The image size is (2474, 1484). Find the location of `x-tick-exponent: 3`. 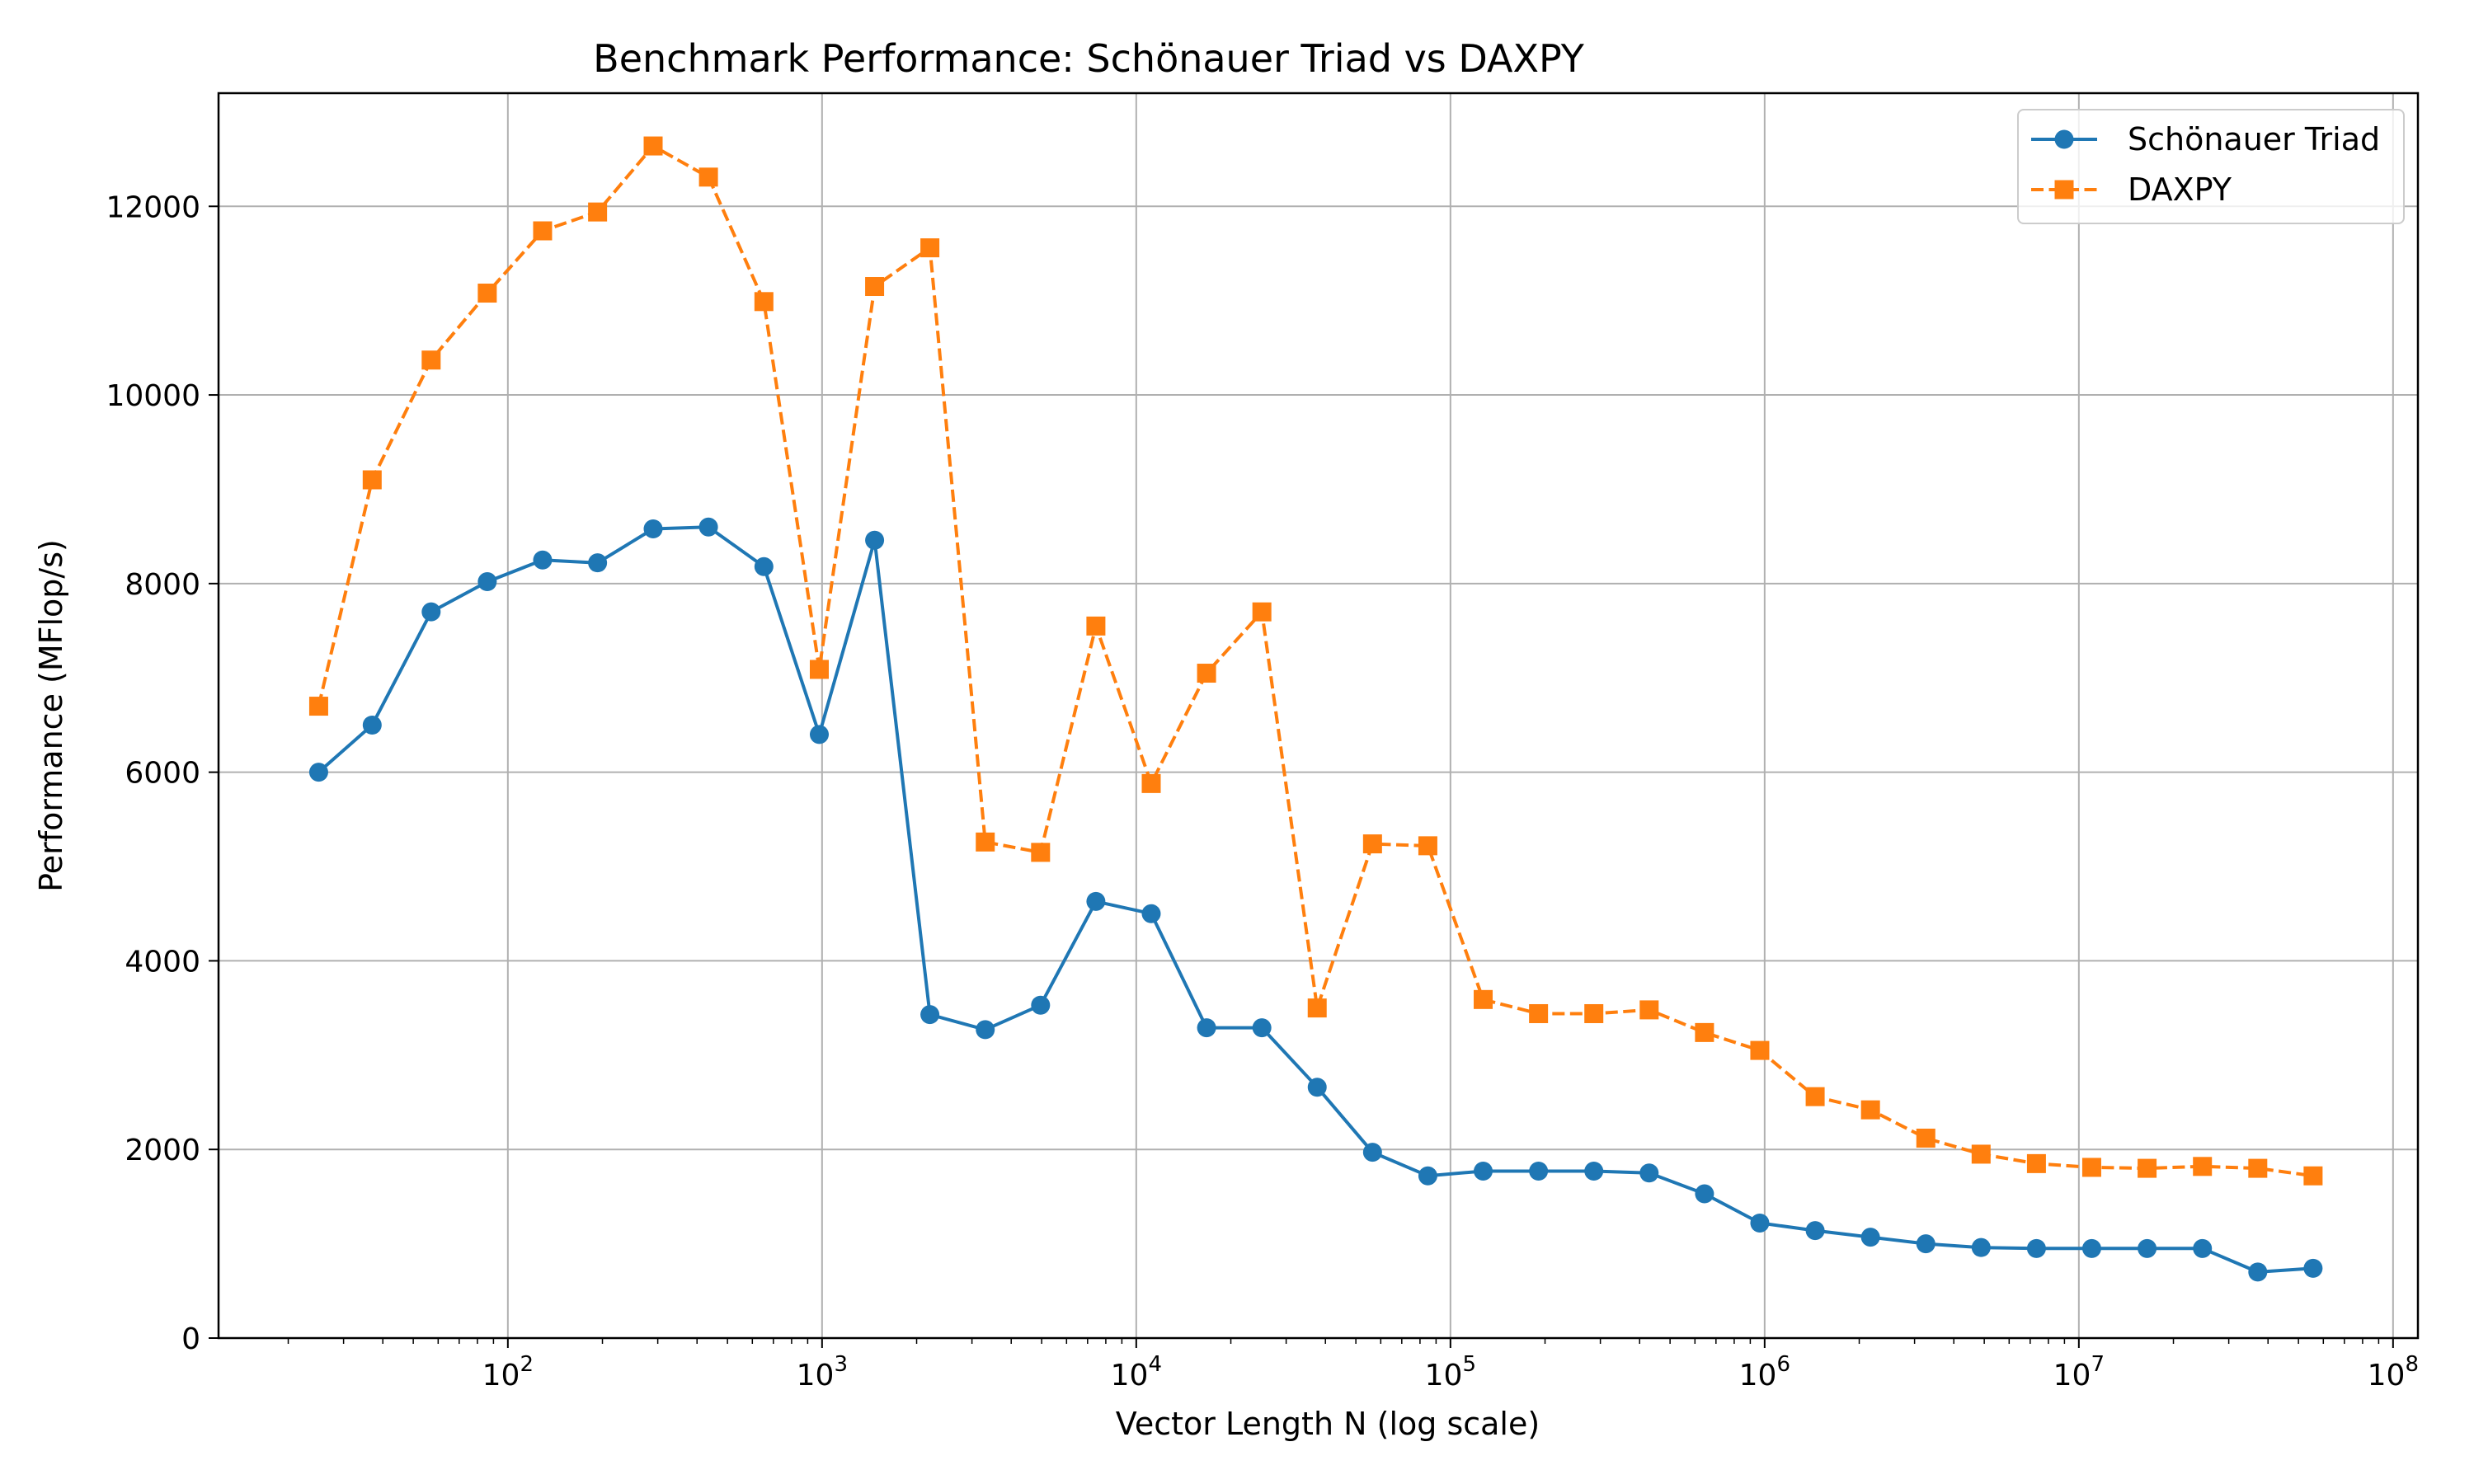

x-tick-exponent: 3 is located at coordinates (841, 1364).